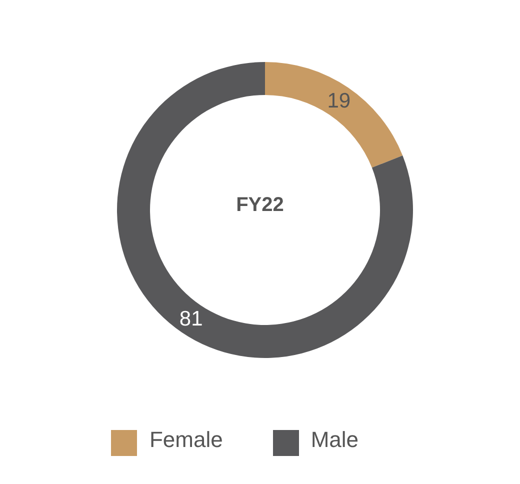  Describe the element at coordinates (334, 115) in the screenshot. I see `donut-slice` at that location.